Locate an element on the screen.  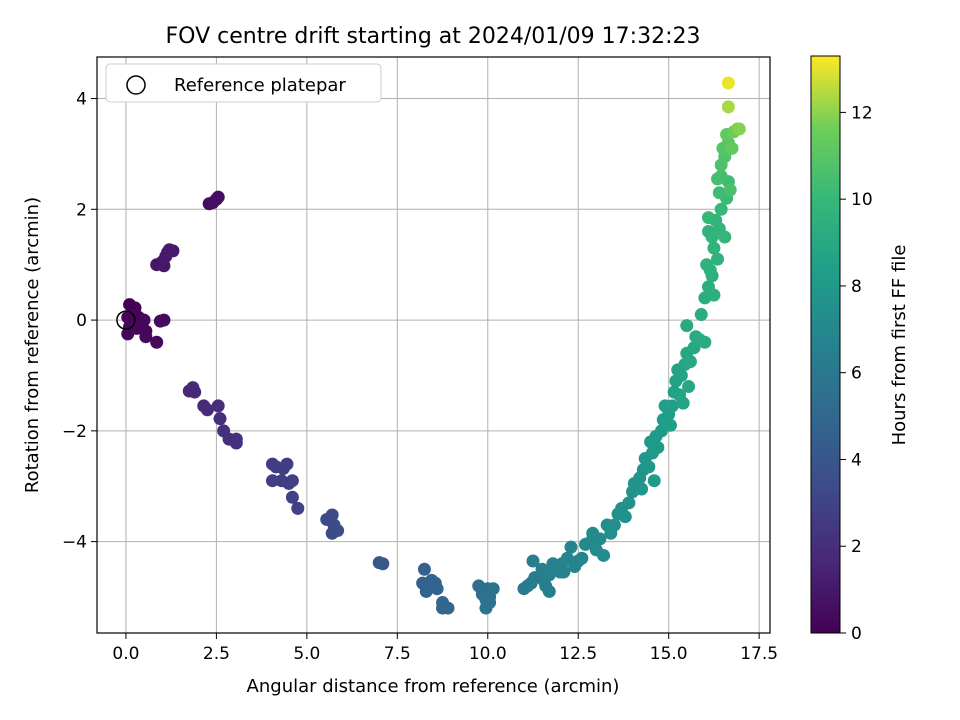
colorbar-tick-label: 6 is located at coordinates (856, 374).